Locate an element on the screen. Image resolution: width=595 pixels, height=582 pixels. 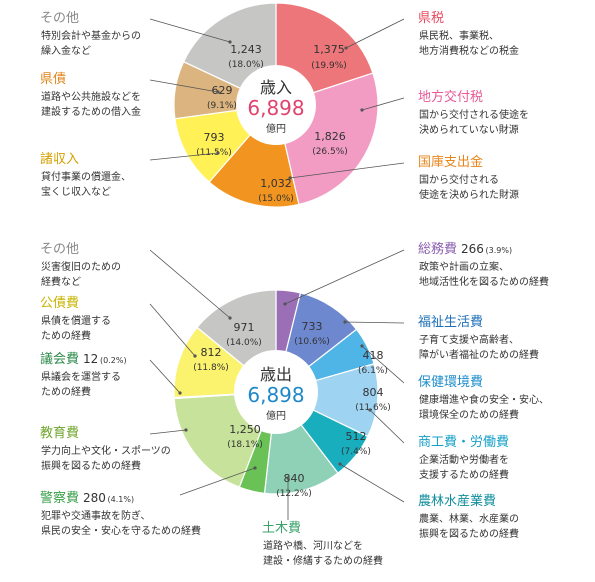
category-desc-1-10-0: 災害復旧のための is located at coordinates (81, 266).